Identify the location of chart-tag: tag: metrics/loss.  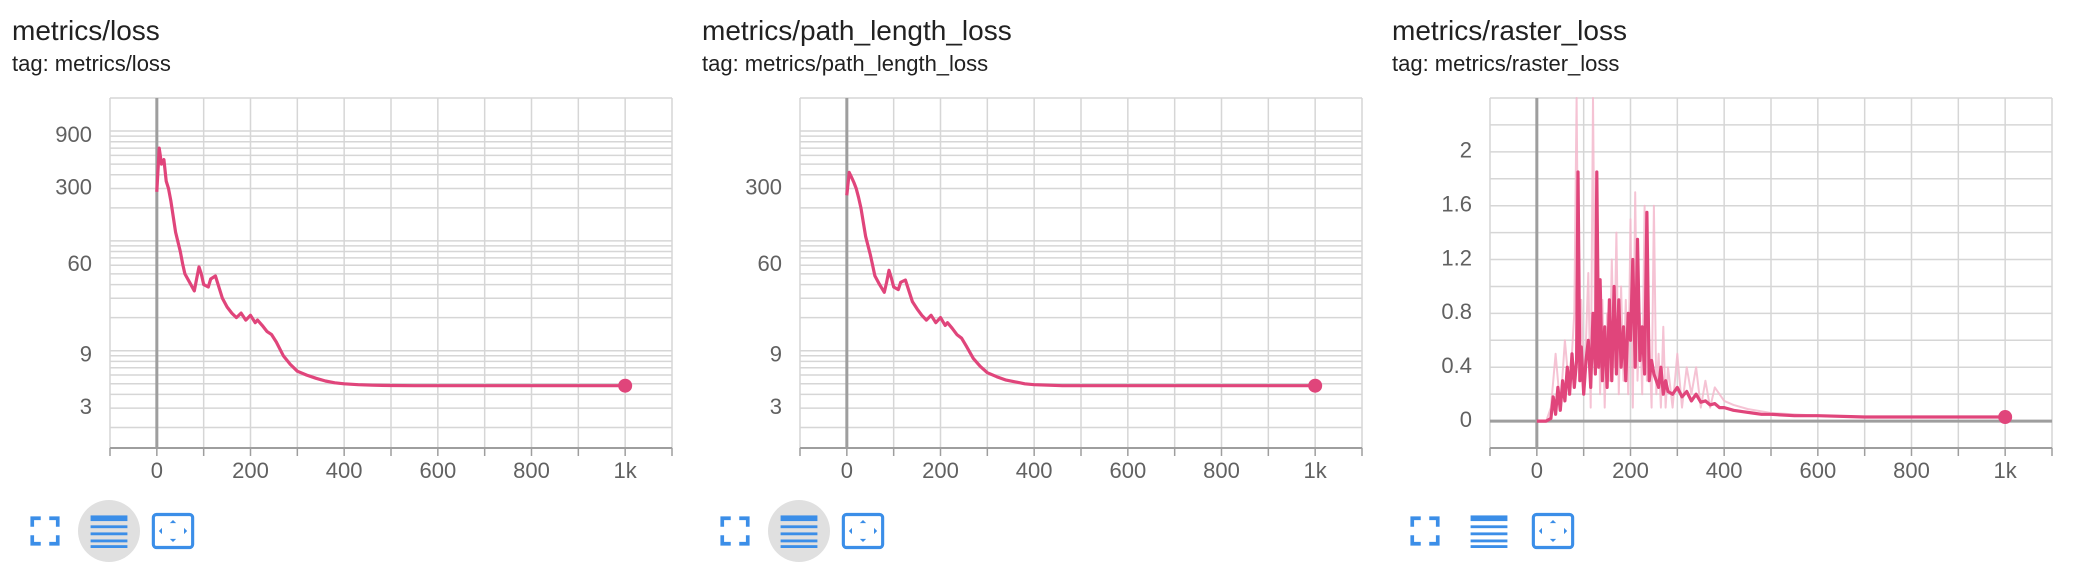
(91, 63).